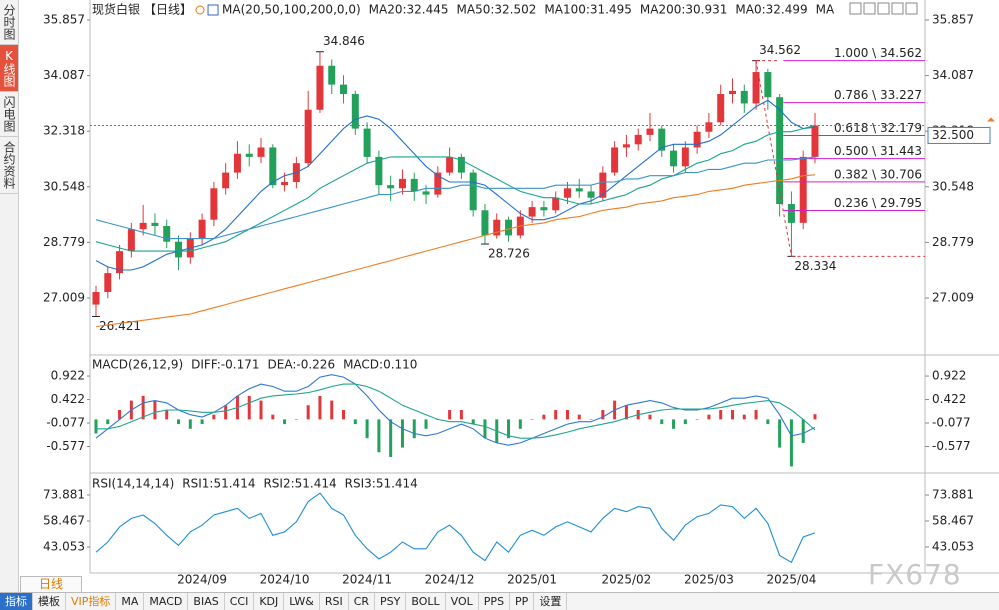  What do you see at coordinates (532, 580) in the screenshot?
I see `x-tick-label: 2025/01` at bounding box center [532, 580].